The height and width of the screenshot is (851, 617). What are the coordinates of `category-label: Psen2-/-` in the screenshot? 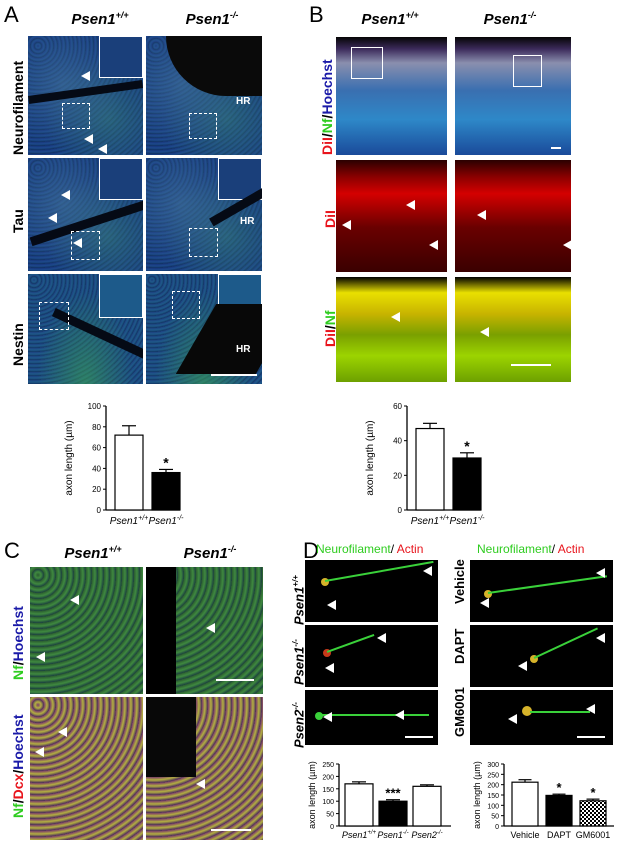 It's located at (426, 835).